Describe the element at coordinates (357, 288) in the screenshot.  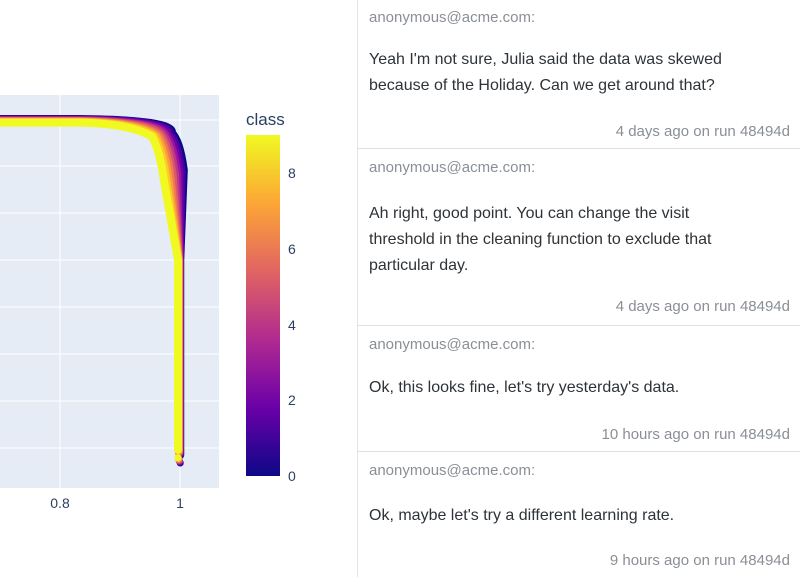
I see `panel-divider` at that location.